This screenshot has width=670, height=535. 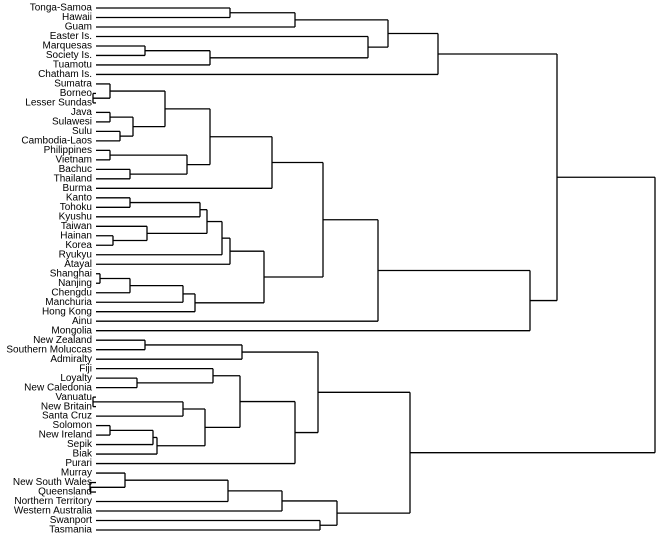 I want to click on leaf-label: Chatham Is., so click(x=65, y=74).